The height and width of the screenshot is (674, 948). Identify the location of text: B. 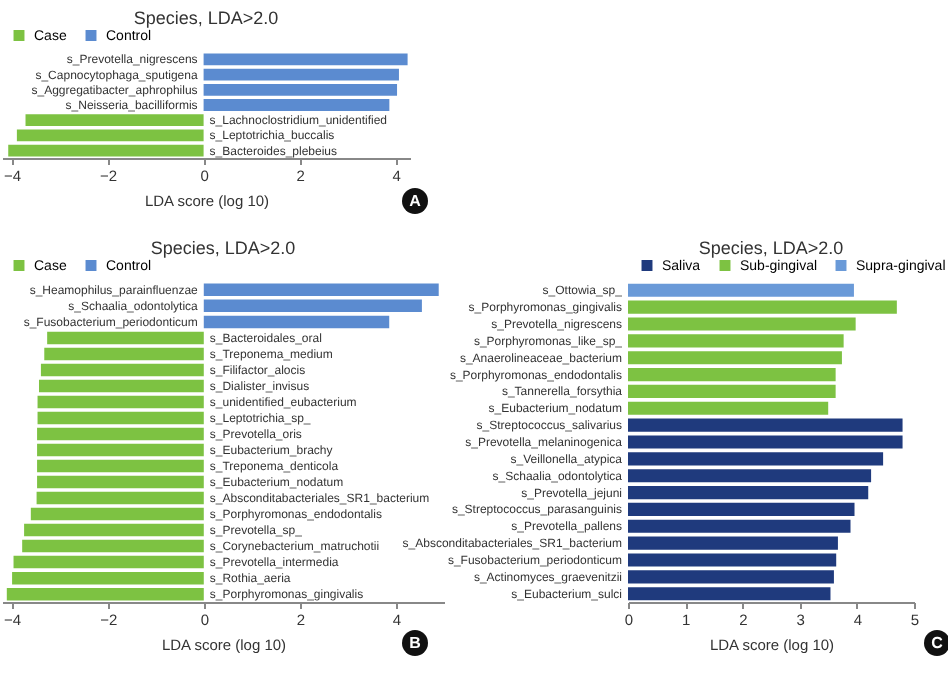
(415, 643).